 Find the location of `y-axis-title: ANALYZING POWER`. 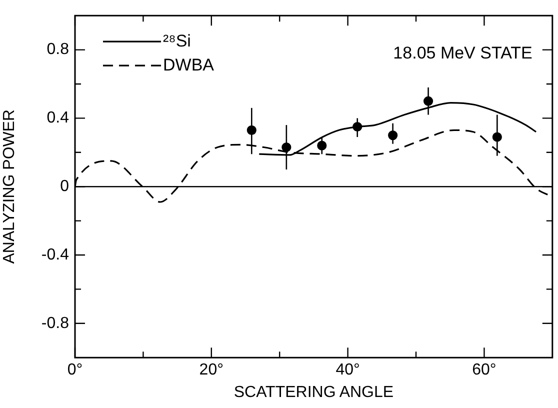

y-axis-title: ANALYZING POWER is located at coordinates (9, 186).